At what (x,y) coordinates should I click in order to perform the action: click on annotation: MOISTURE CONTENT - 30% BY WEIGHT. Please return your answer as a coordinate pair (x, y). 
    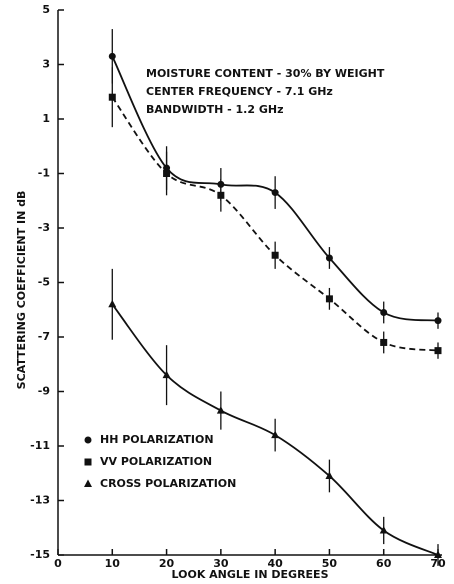
    Looking at the image, I should click on (265, 73).